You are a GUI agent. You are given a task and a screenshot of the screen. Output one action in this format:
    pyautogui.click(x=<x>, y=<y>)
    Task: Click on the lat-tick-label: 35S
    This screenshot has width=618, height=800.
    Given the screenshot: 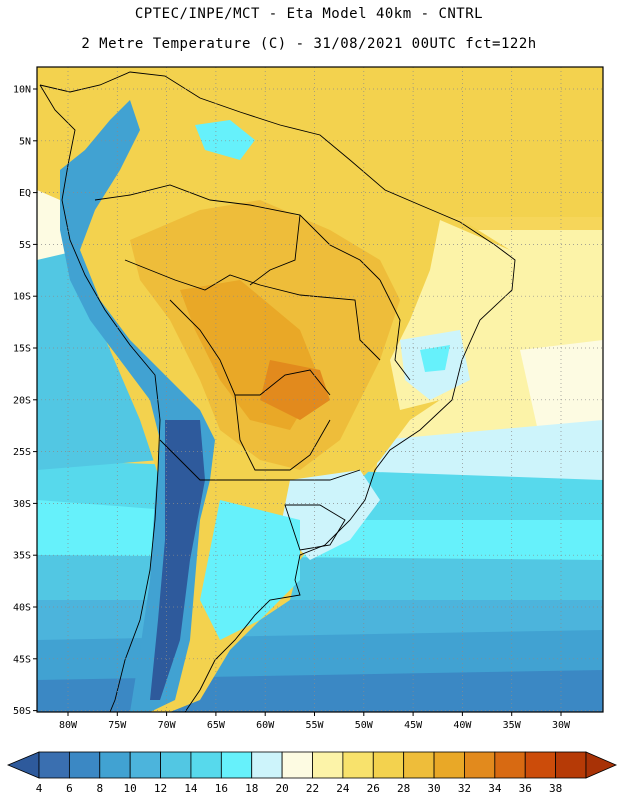 What is the action you would take?
    pyautogui.click(x=22, y=556)
    